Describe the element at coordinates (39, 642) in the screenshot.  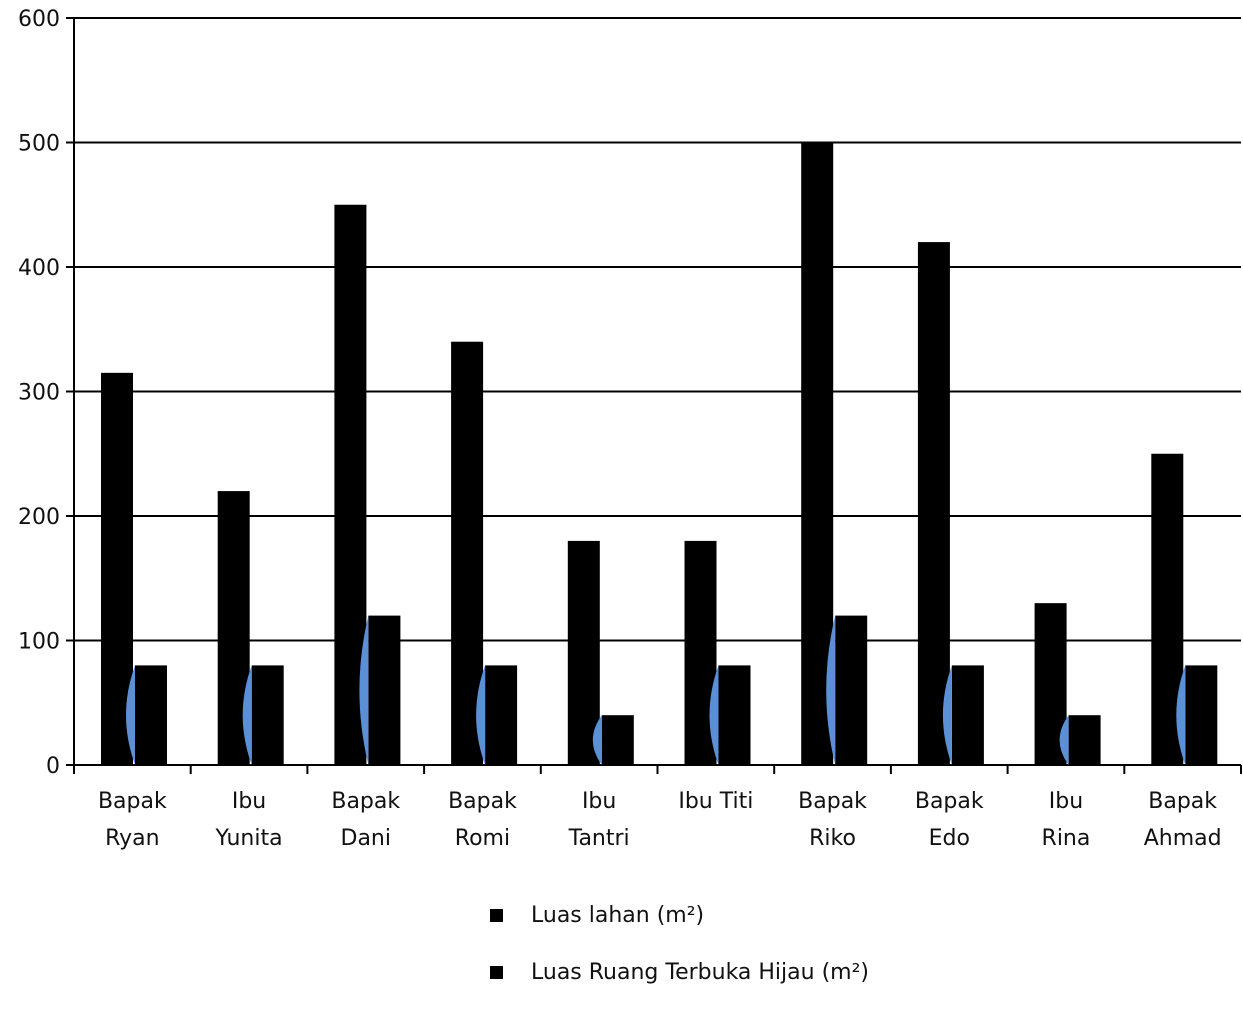
I see `y-tick-label: 100` at that location.